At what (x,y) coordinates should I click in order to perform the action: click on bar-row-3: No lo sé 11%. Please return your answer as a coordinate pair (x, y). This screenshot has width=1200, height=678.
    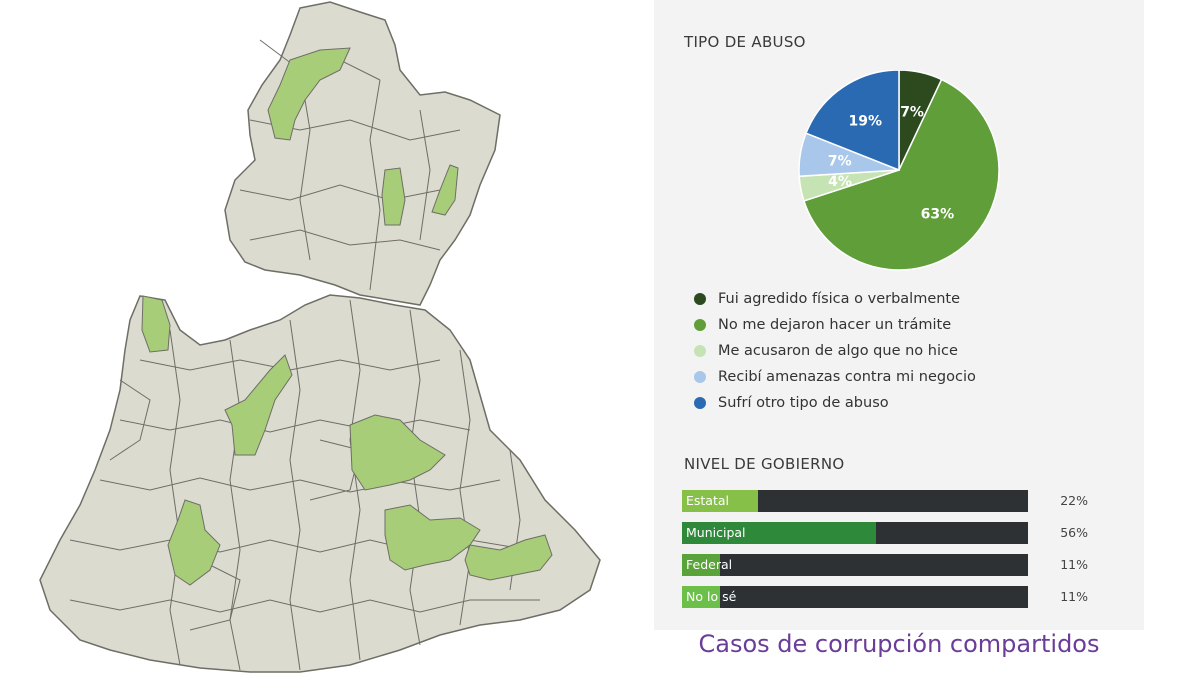
    Looking at the image, I should click on (885, 597).